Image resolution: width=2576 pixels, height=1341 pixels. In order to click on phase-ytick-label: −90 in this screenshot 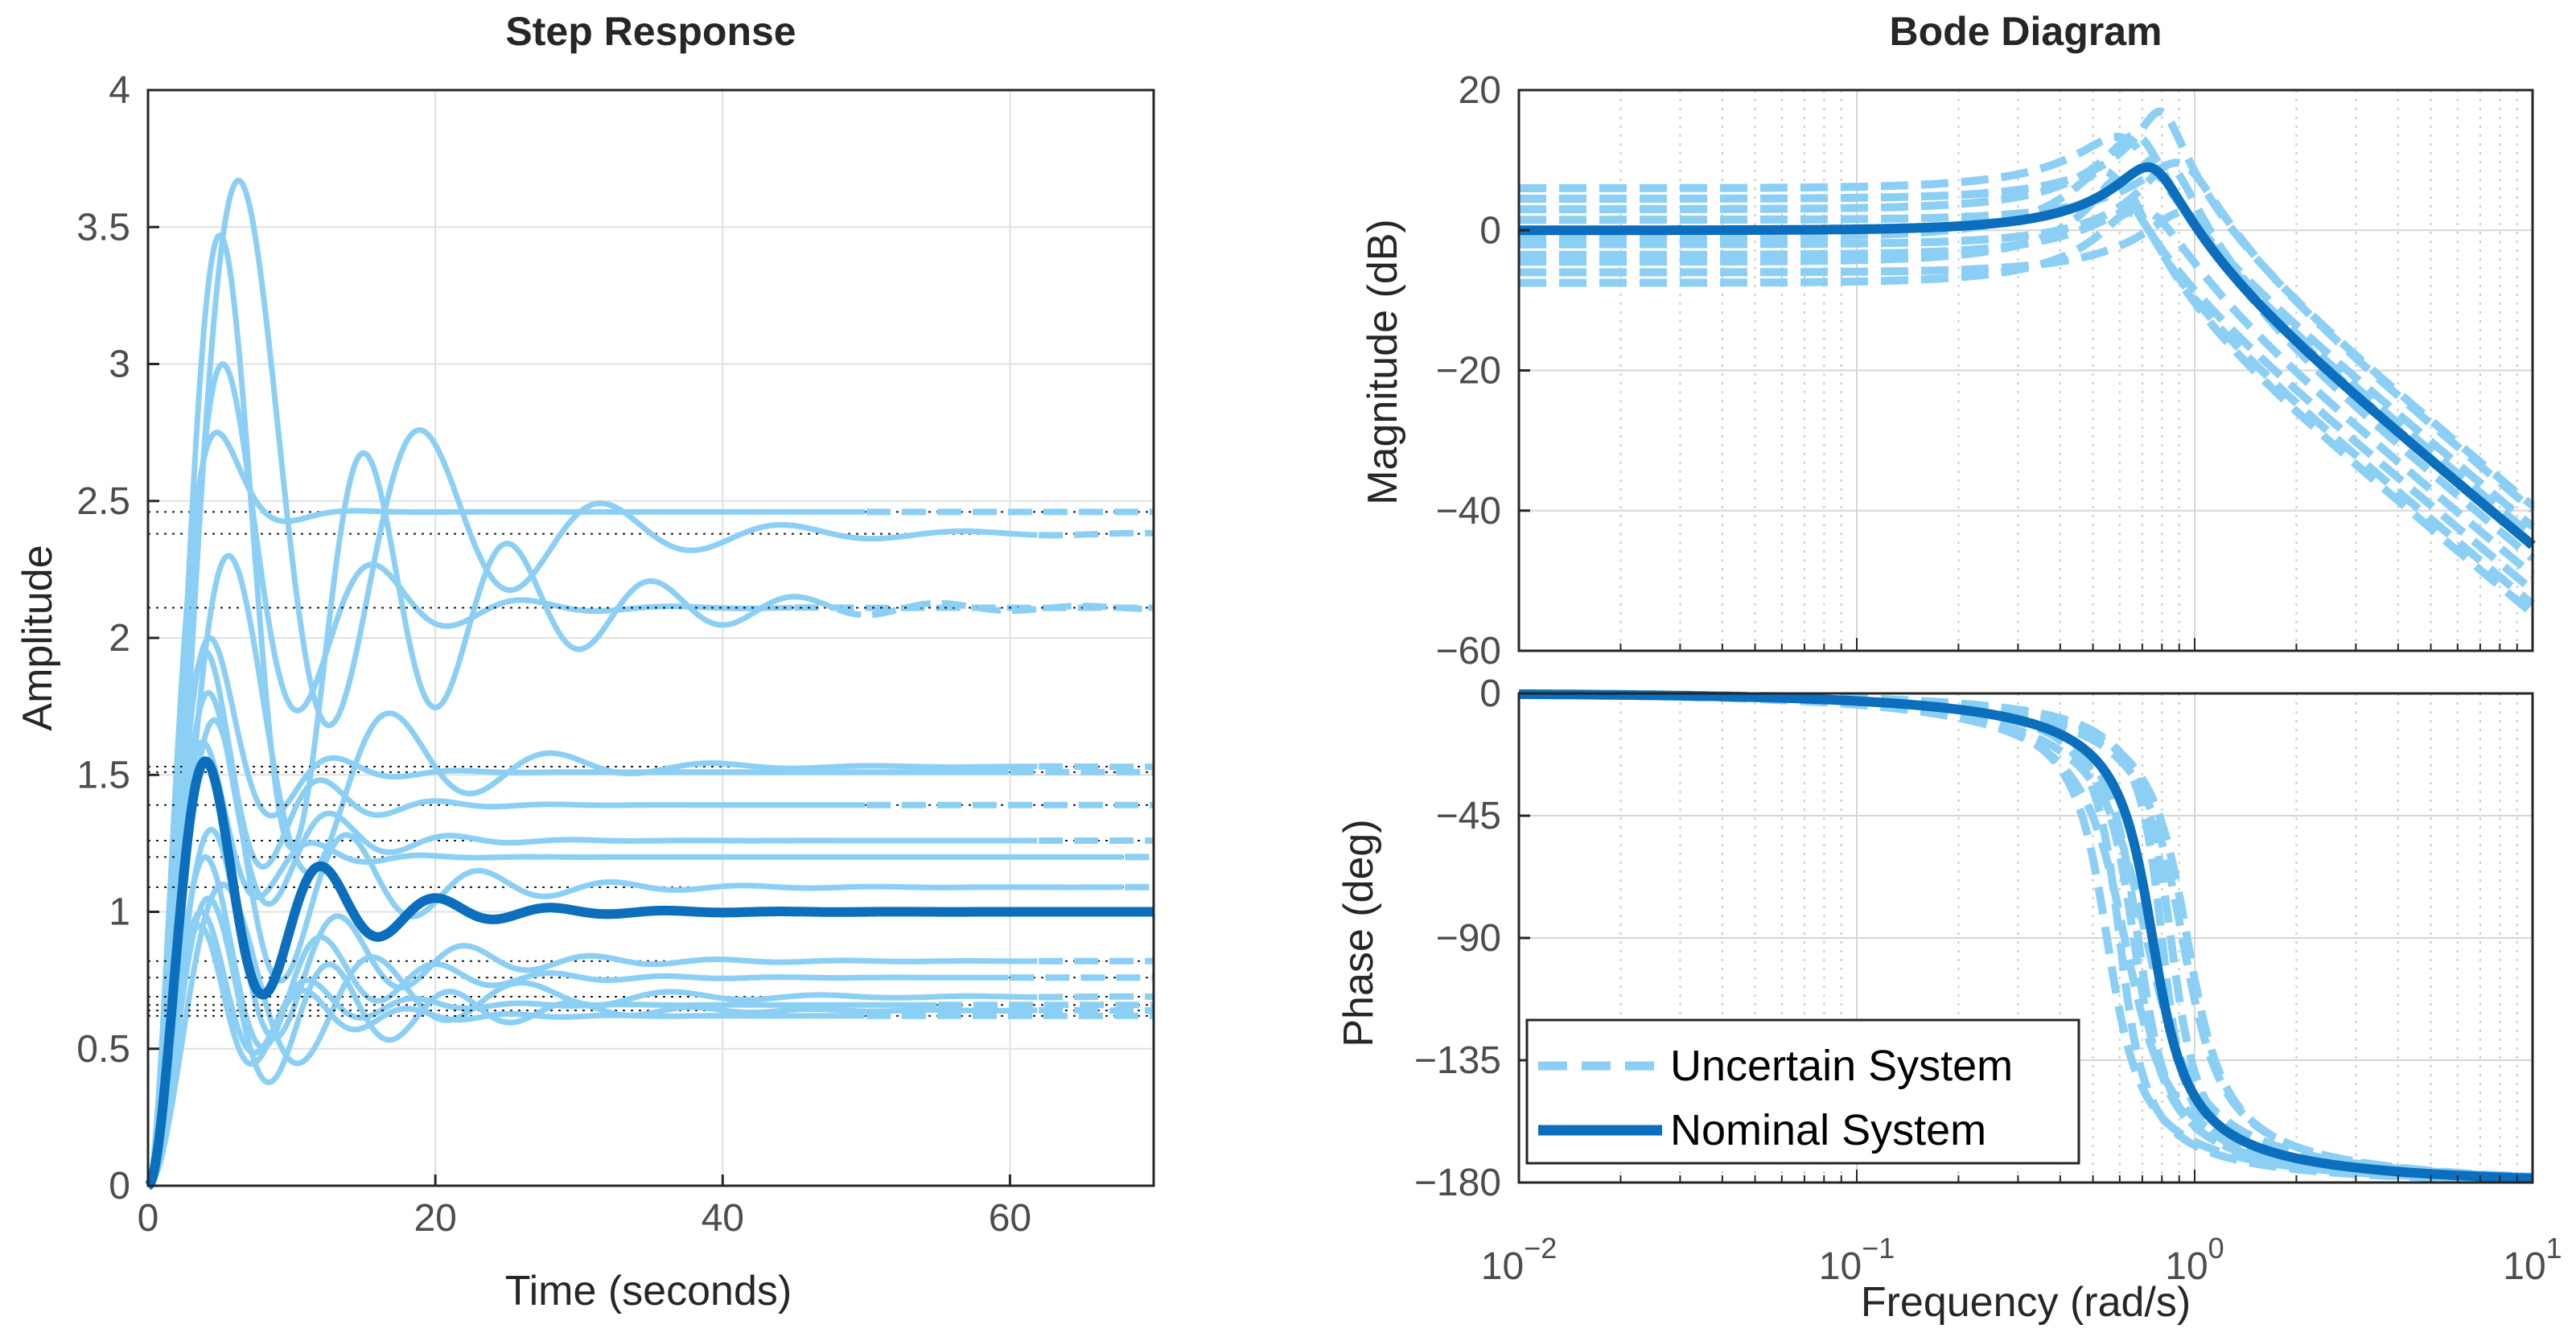, I will do `click(1468, 939)`.